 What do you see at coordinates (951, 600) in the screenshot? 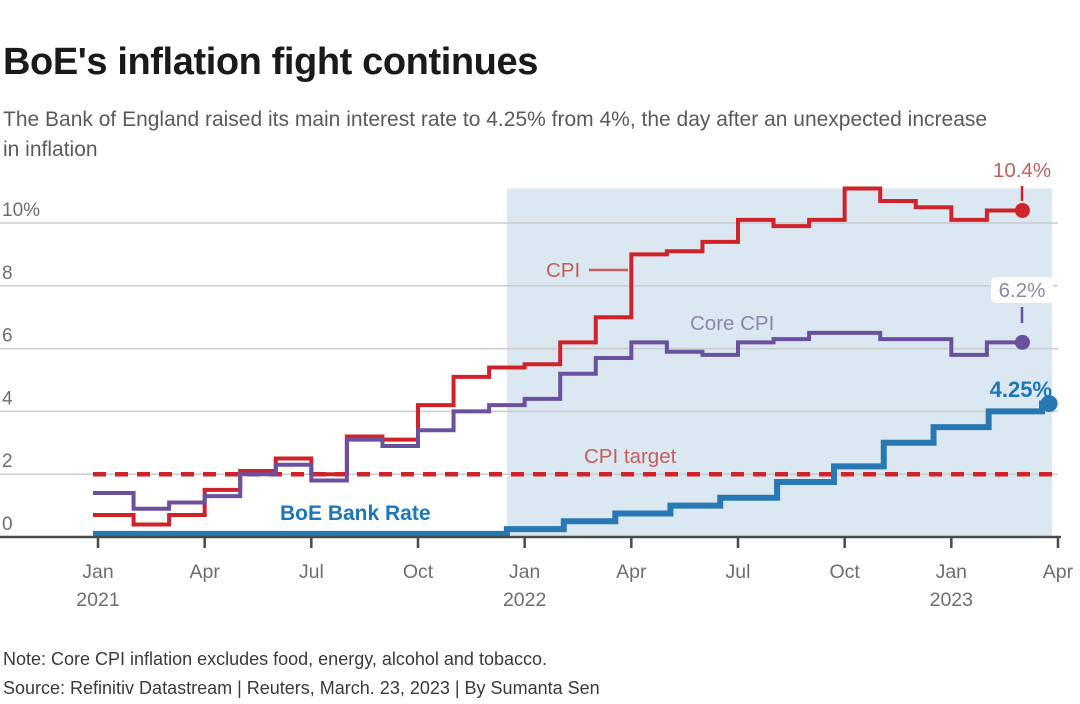
I see `x-axis-year-label: 2023` at bounding box center [951, 600].